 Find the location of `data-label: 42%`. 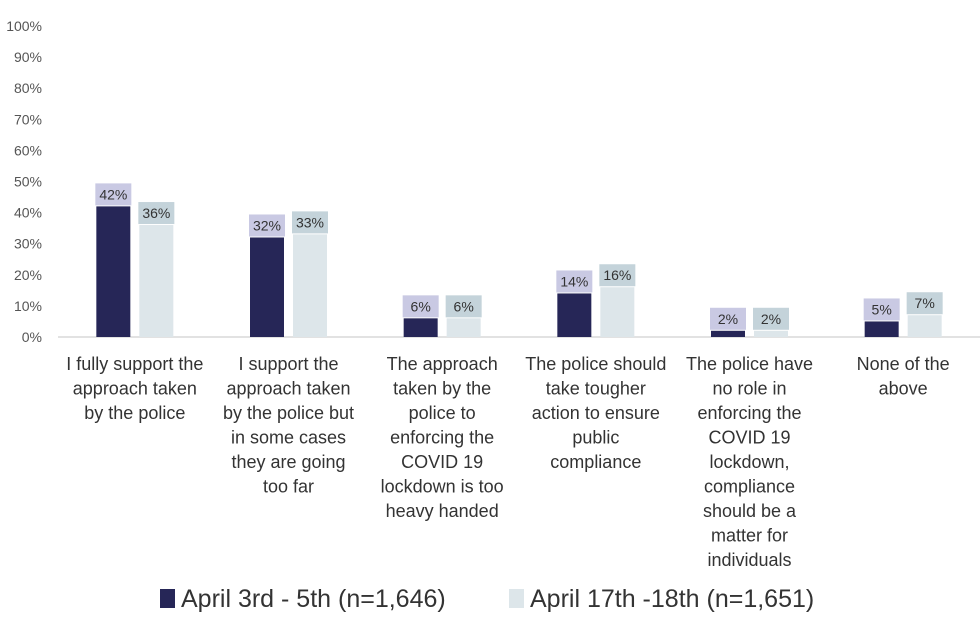

data-label: 42% is located at coordinates (113, 194).